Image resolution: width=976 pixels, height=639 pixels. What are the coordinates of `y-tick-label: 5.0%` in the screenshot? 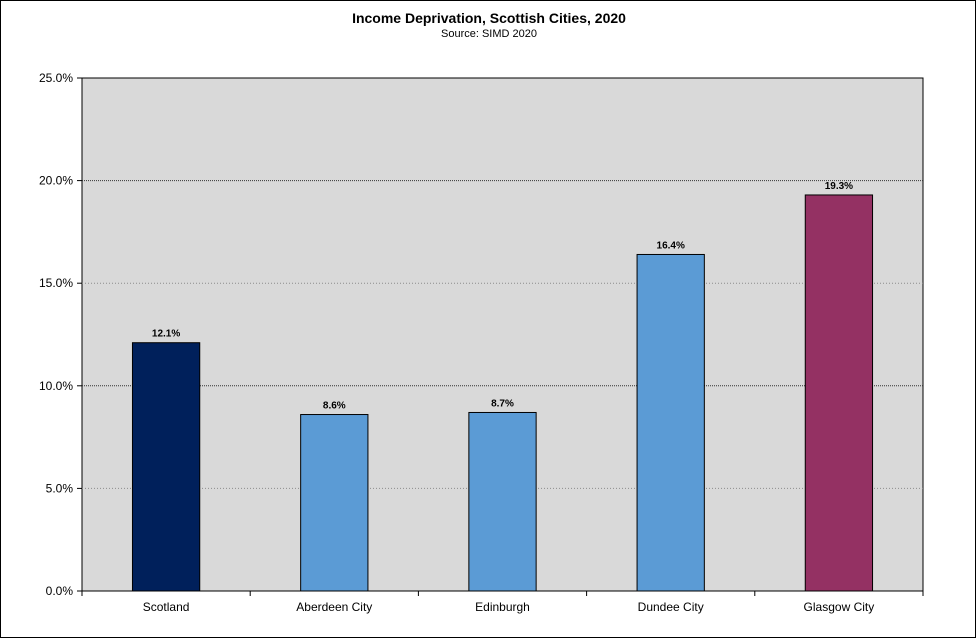 It's located at (60, 488).